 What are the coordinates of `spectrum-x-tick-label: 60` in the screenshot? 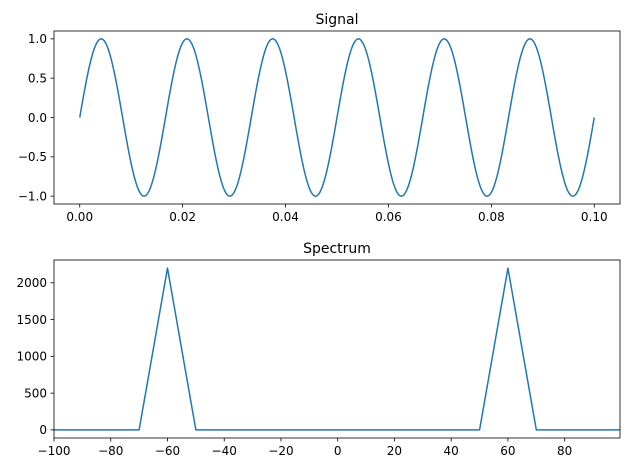 It's located at (507, 451).